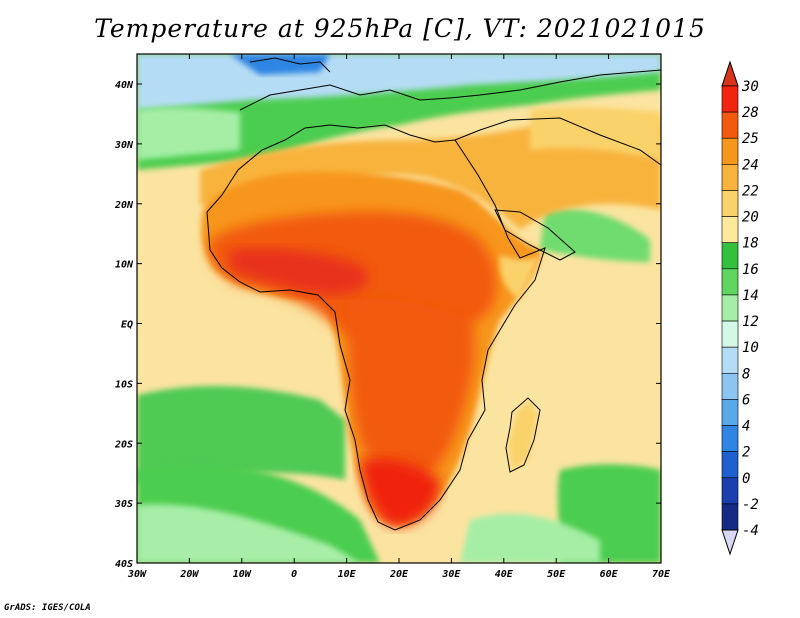 This screenshot has height=618, width=800. What do you see at coordinates (750, 165) in the screenshot?
I see `colorbar-label: 24` at bounding box center [750, 165].